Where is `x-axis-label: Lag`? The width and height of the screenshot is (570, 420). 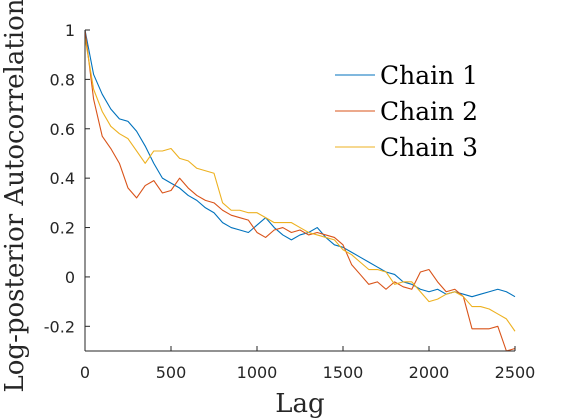
x-axis-label: Lag is located at coordinates (299, 404).